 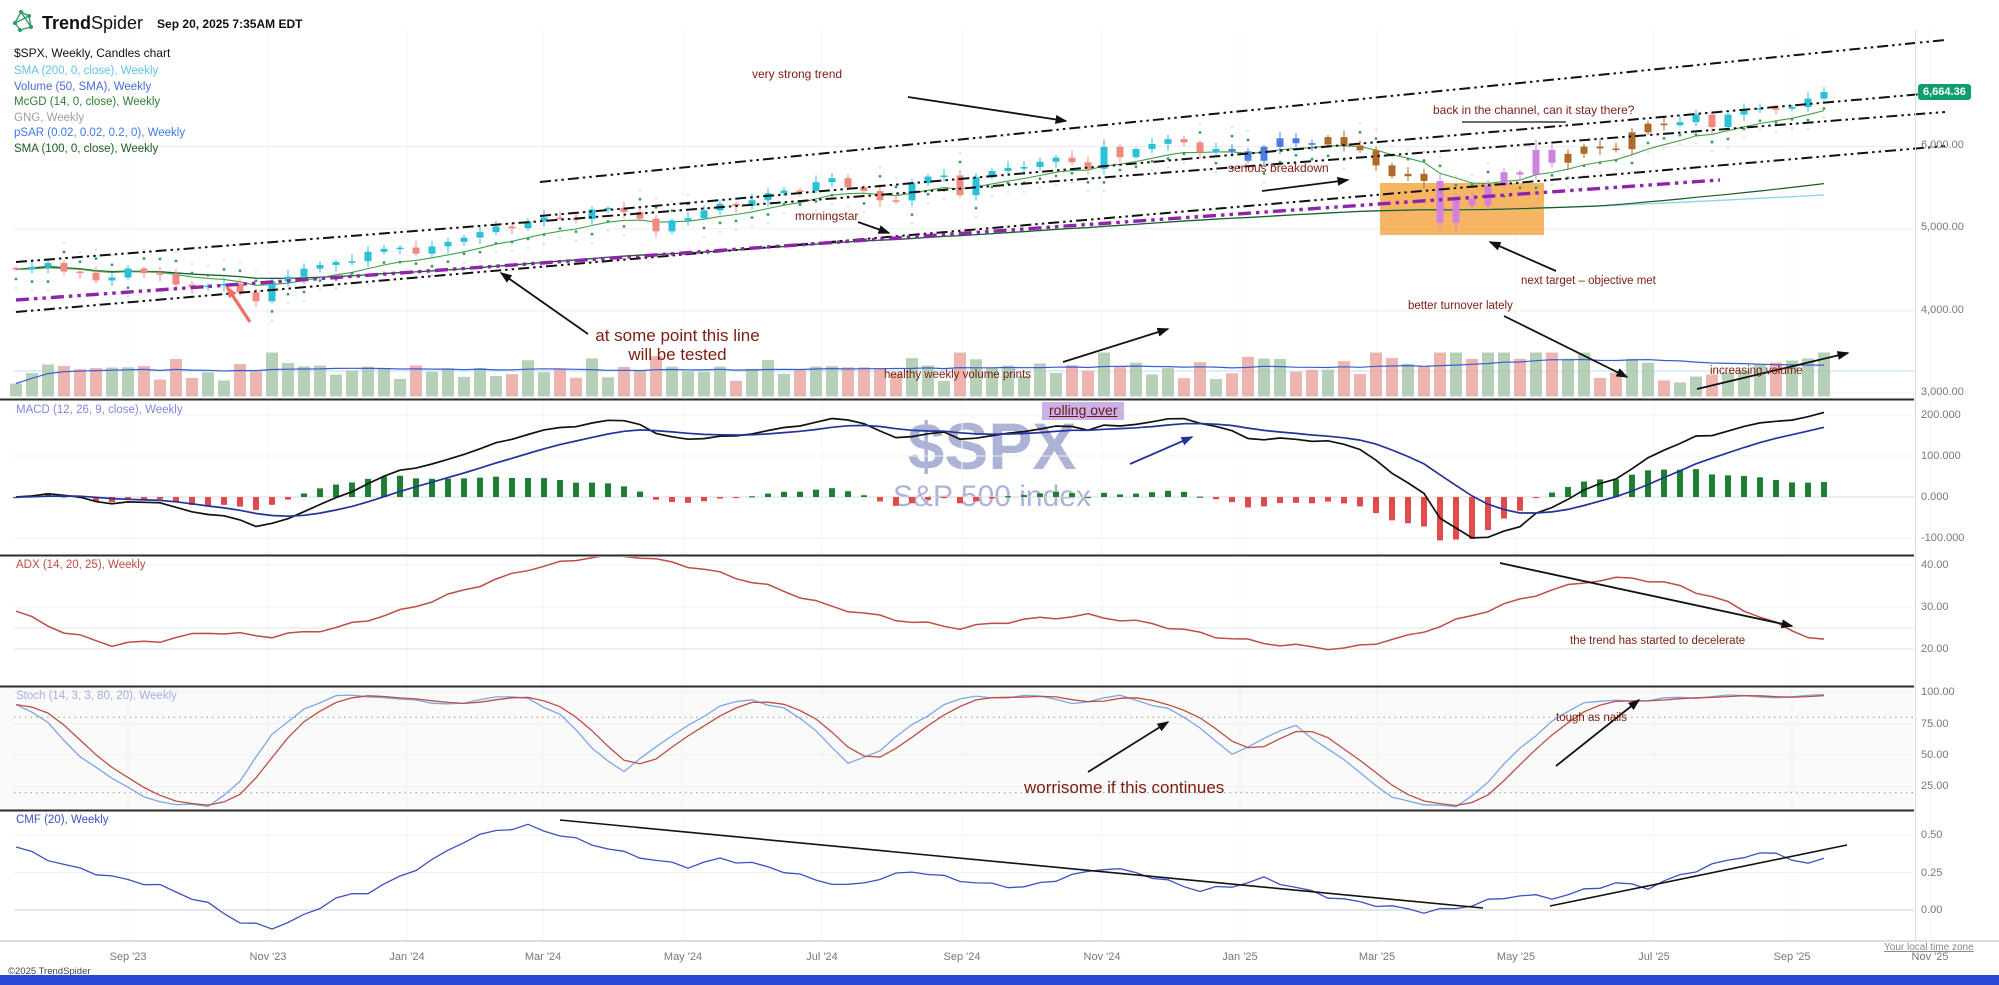 I want to click on axis-label: 25.00, so click(x=1935, y=786).